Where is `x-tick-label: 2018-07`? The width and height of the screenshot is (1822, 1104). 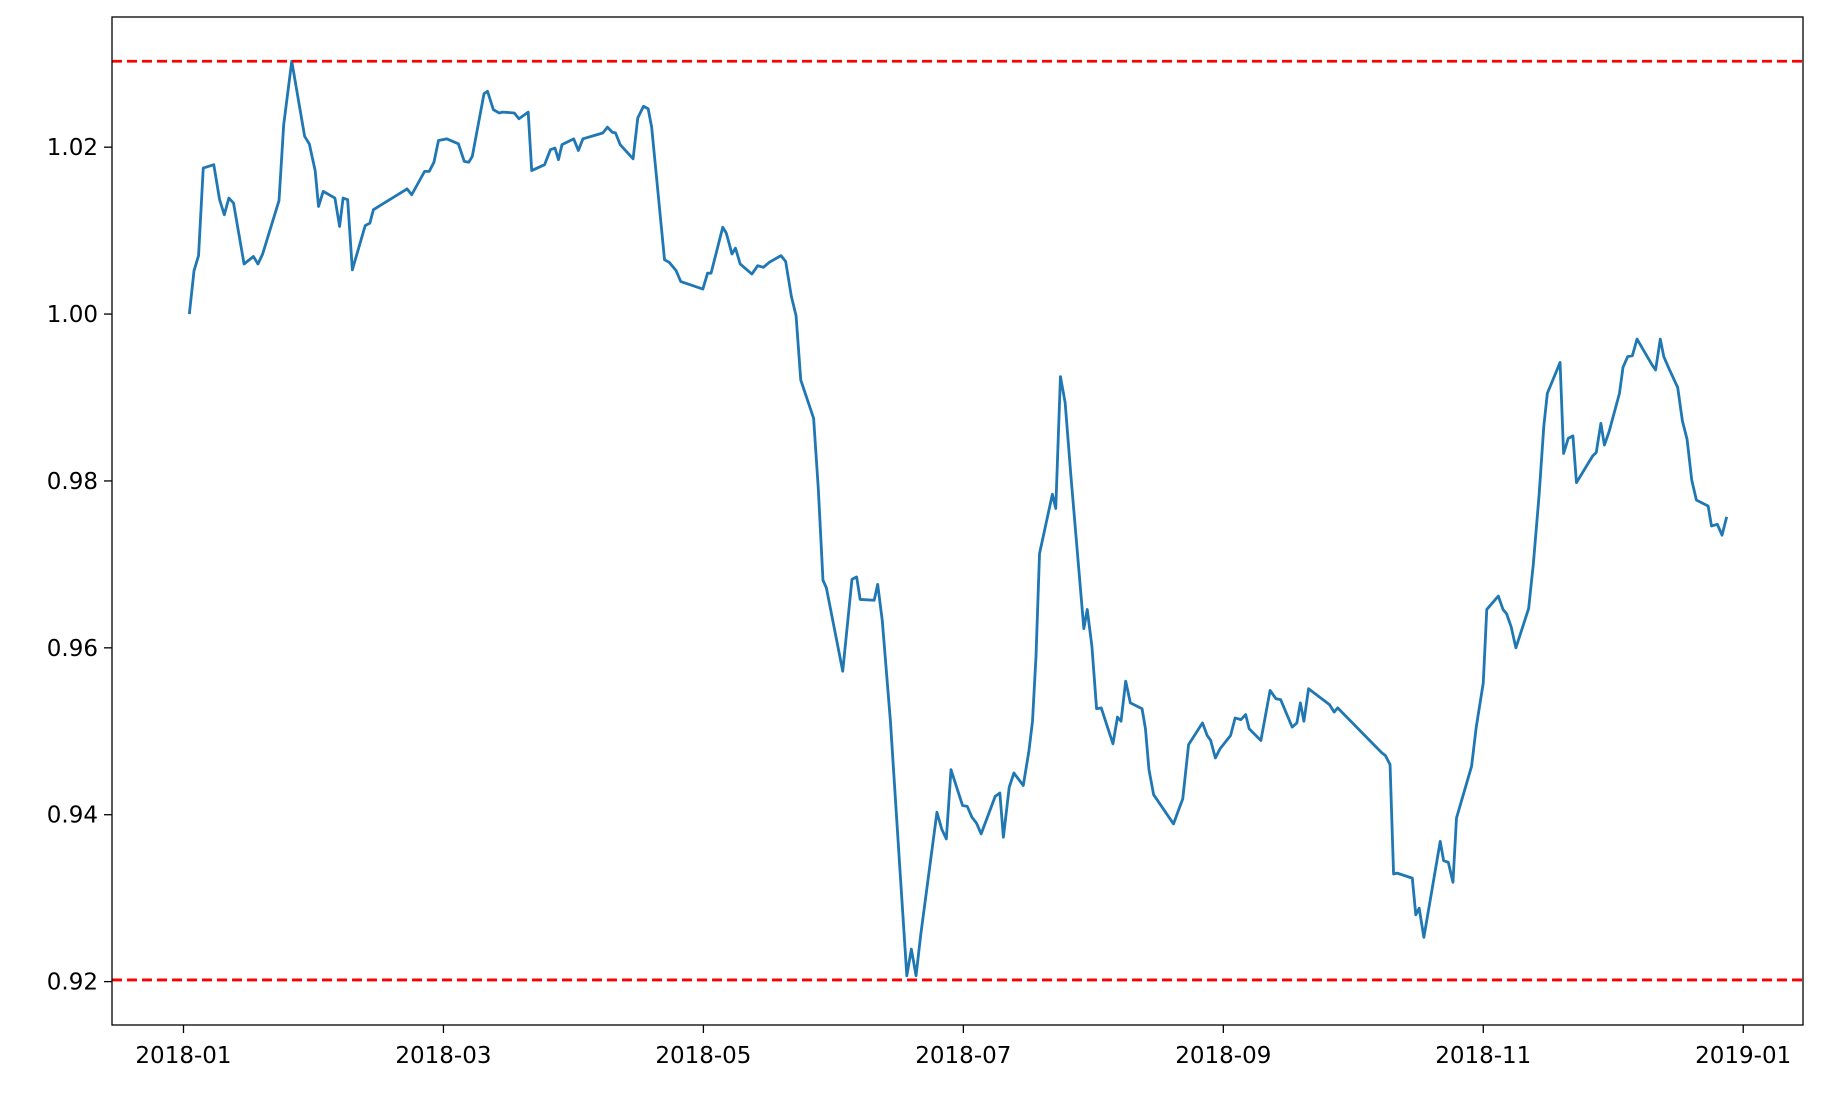
x-tick-label: 2018-07 is located at coordinates (963, 1056).